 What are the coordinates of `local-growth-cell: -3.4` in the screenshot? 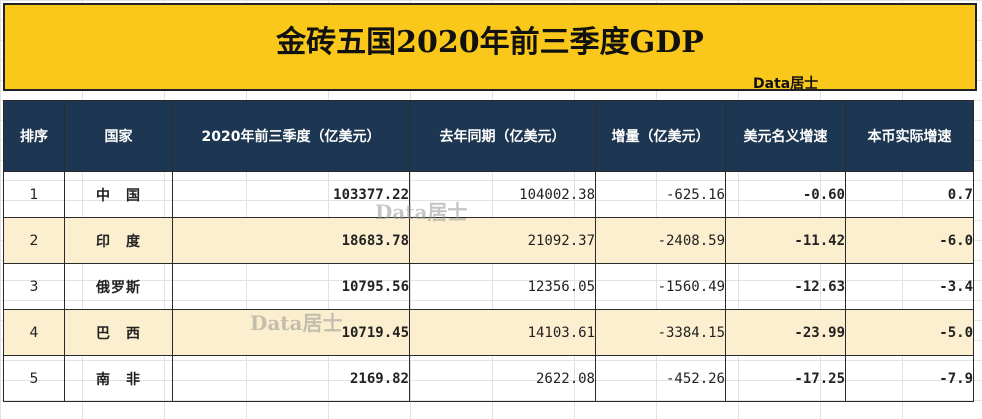 It's located at (909, 286).